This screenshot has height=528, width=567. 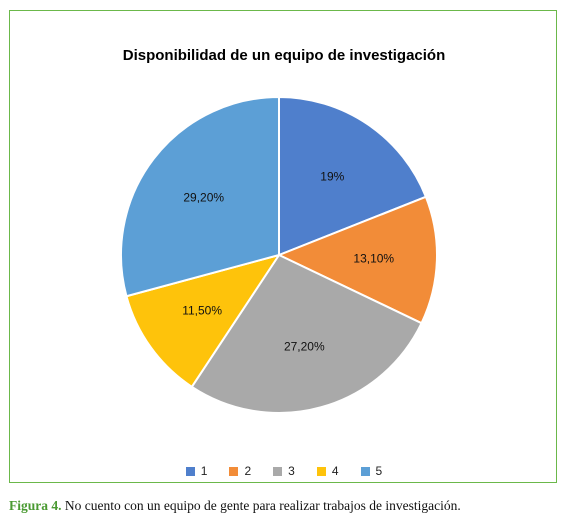 What do you see at coordinates (204, 471) in the screenshot?
I see `legend-label-1: 1` at bounding box center [204, 471].